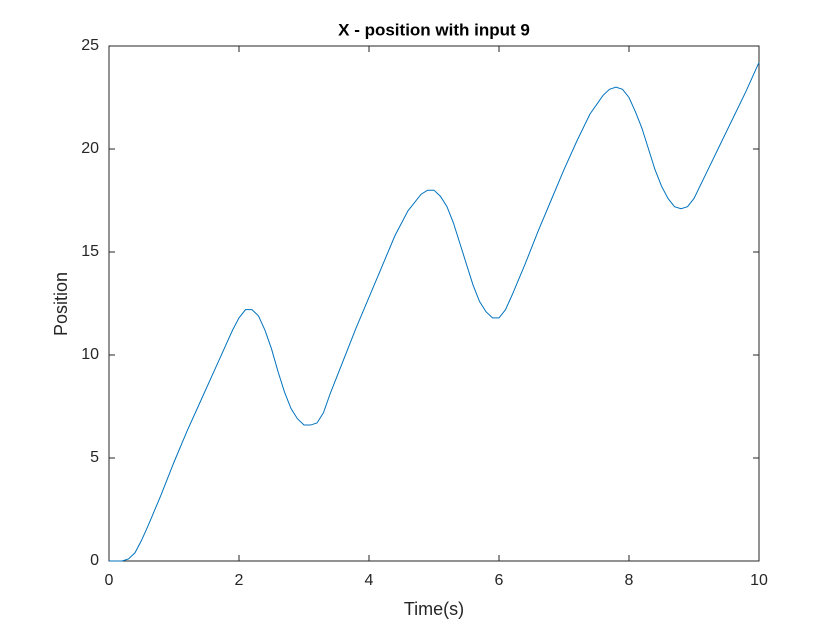 The height and width of the screenshot is (630, 840). What do you see at coordinates (61, 304) in the screenshot?
I see `y-axis-label: Position` at bounding box center [61, 304].